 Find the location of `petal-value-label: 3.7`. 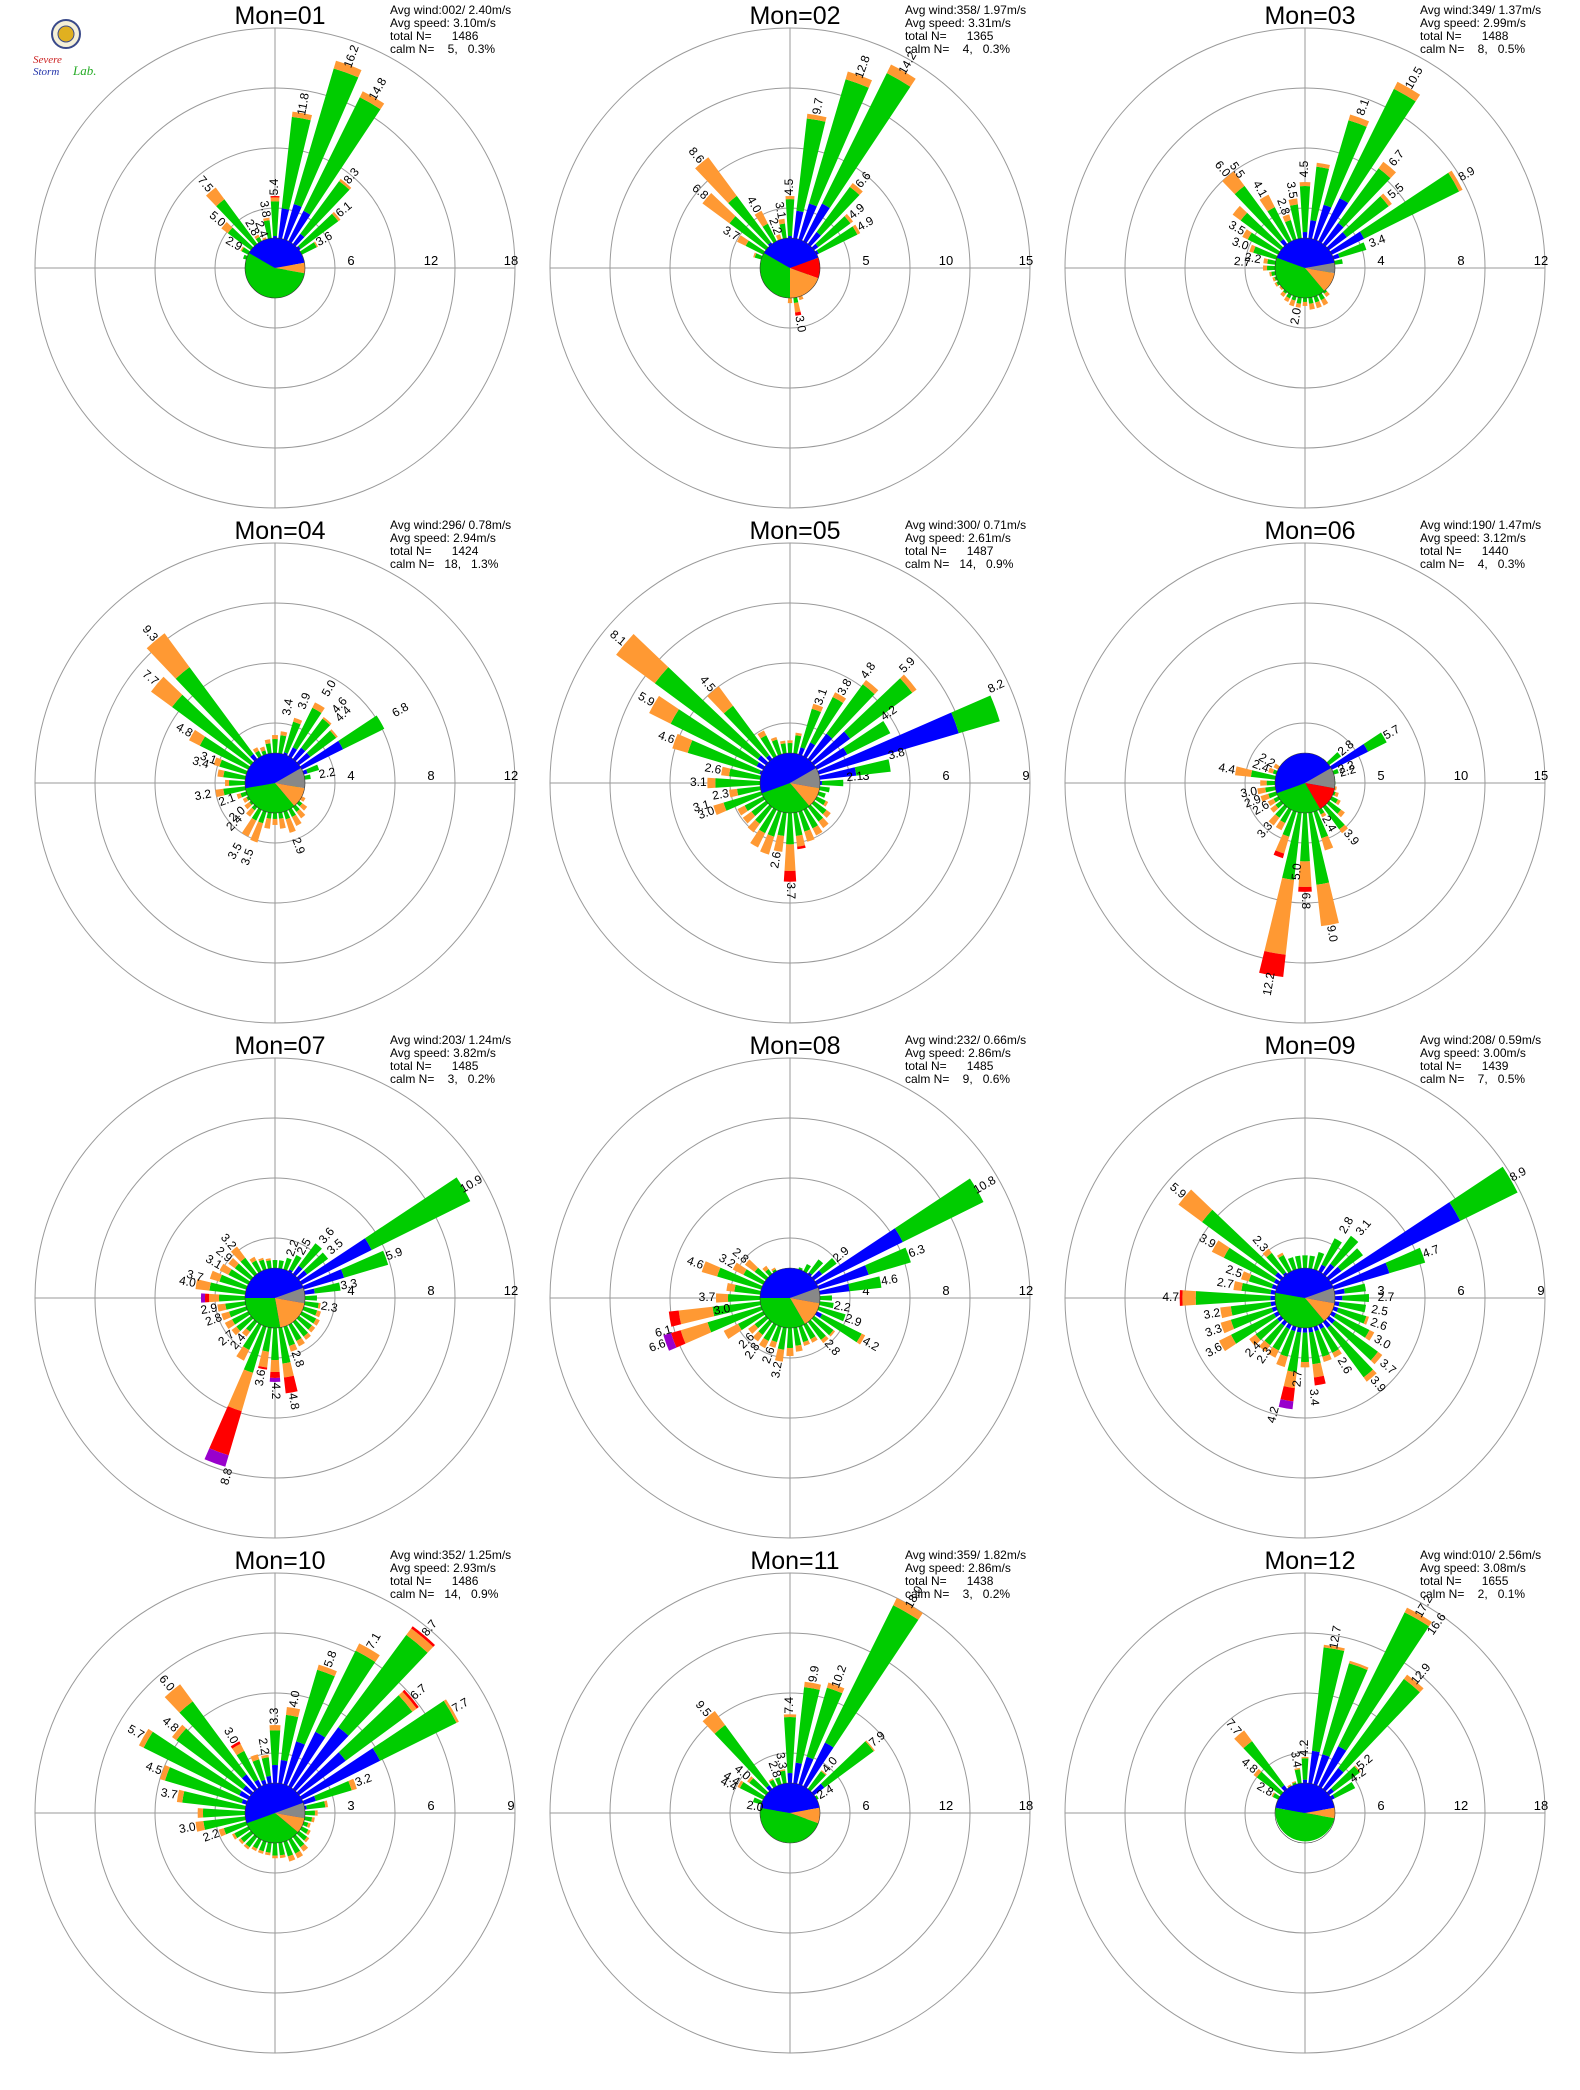

petal-value-label: 3.7 is located at coordinates (169, 1793).